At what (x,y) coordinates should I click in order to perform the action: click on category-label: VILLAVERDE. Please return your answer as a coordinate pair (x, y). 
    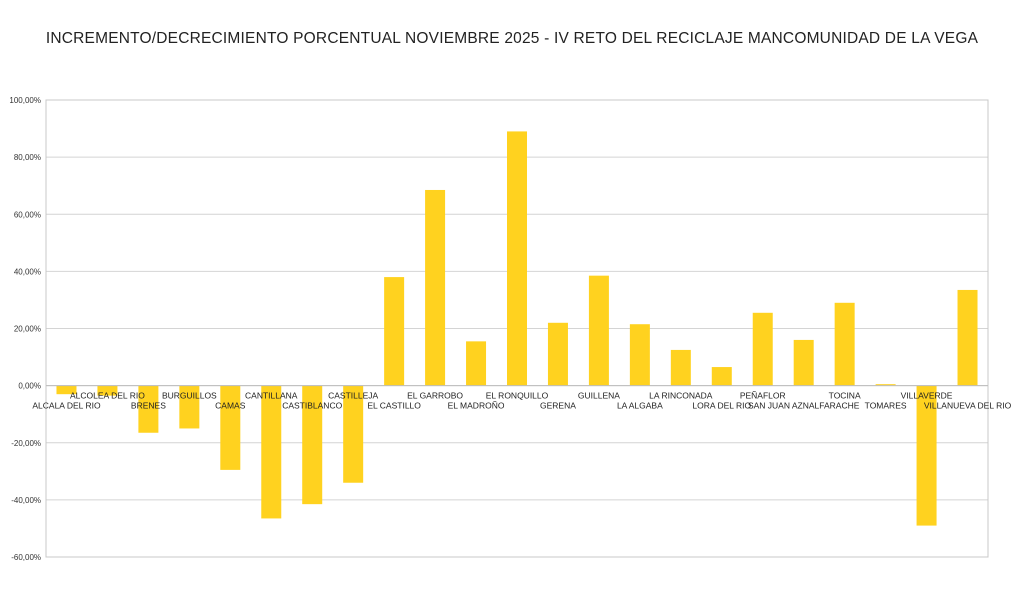
    Looking at the image, I should click on (927, 396).